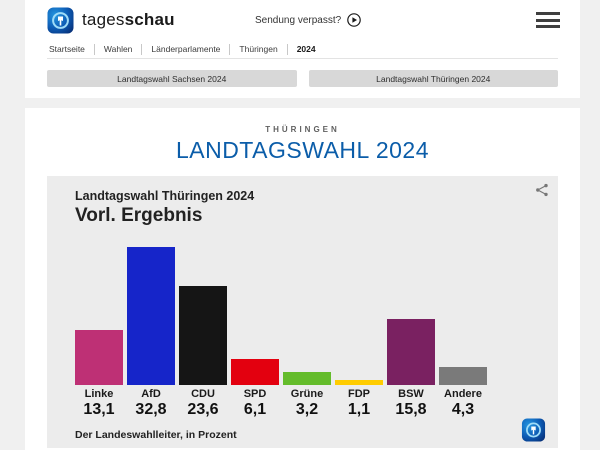 The image size is (600, 450). Describe the element at coordinates (156, 435) in the screenshot. I see `chart-source: Der Landeswahlleiter, in Prozent` at that location.